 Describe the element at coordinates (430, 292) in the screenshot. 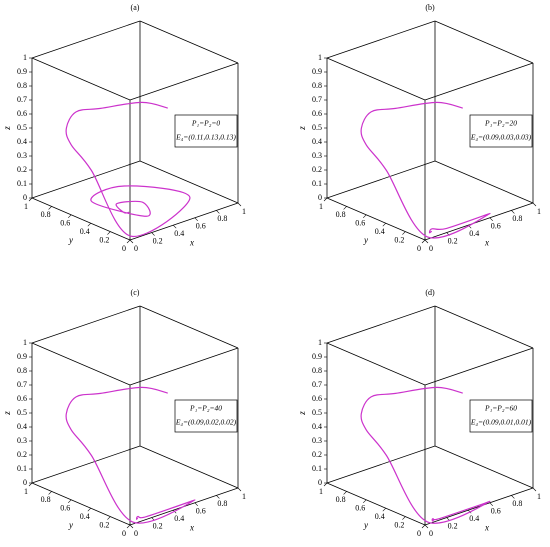

I see `panel-title: (d)` at that location.